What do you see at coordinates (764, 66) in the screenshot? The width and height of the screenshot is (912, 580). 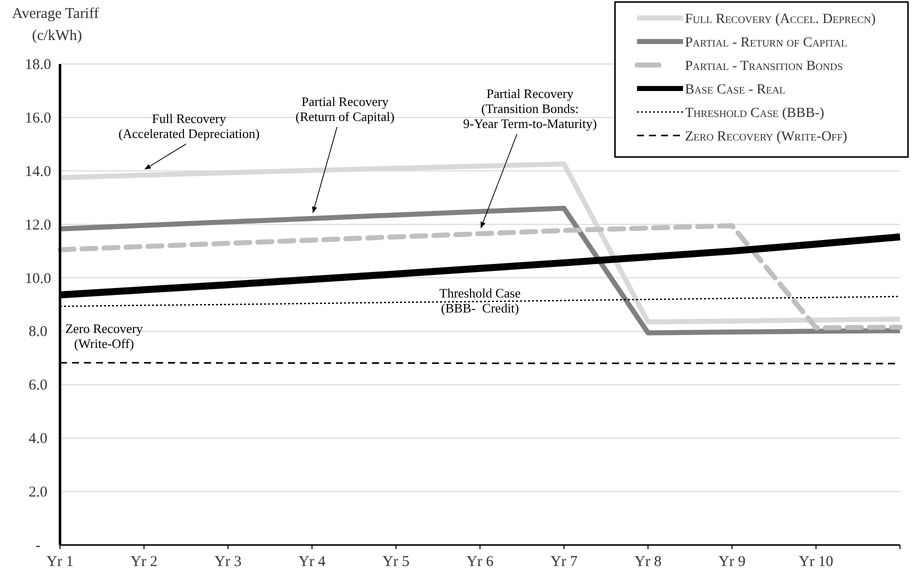 I see `legend-label: Partial - Transition Bonds` at bounding box center [764, 66].